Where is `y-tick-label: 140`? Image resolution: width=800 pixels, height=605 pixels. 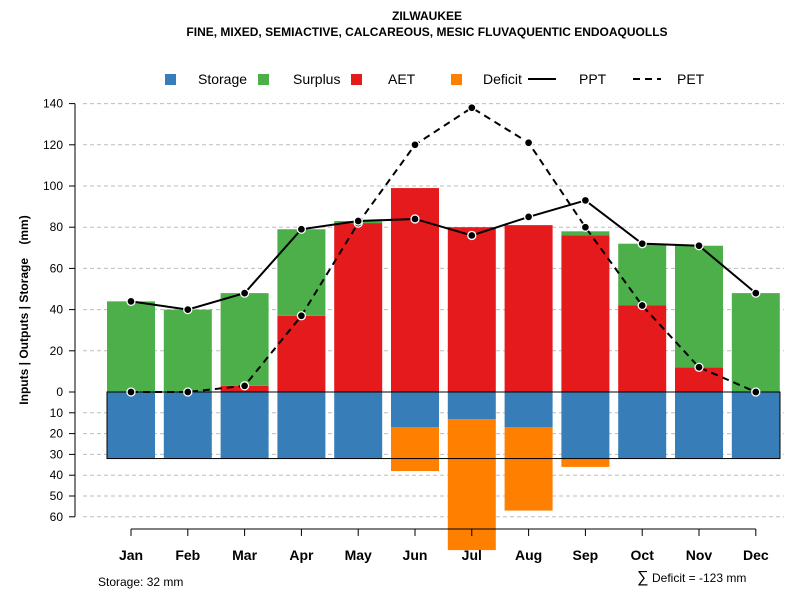 y-tick-label: 140 is located at coordinates (53, 104).